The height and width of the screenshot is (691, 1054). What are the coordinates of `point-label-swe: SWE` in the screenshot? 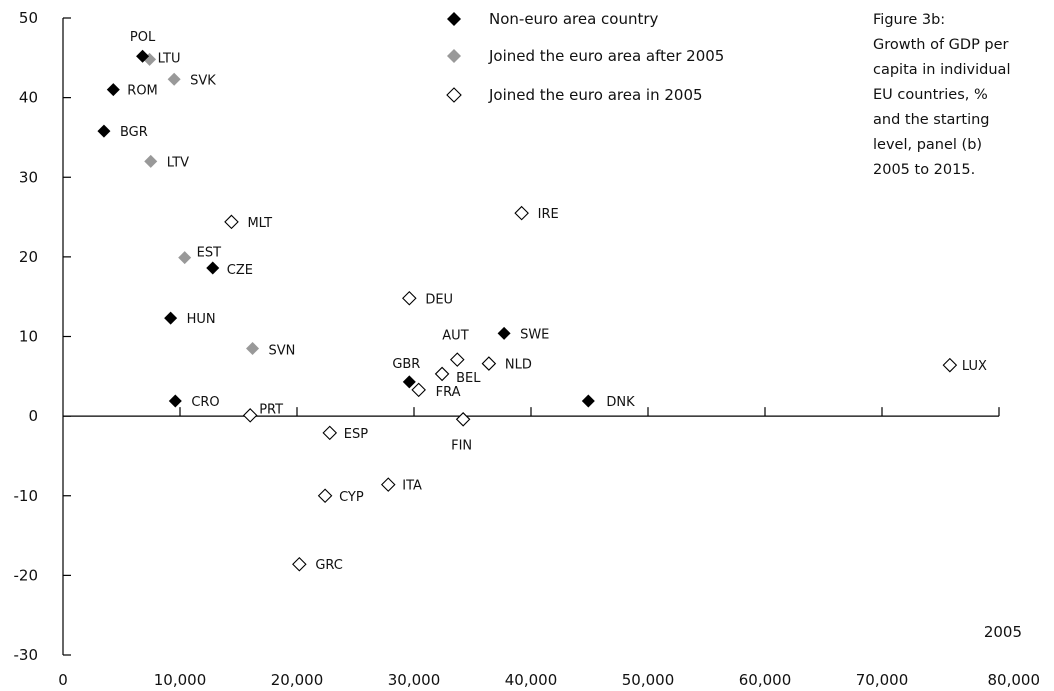 It's located at (534, 334).